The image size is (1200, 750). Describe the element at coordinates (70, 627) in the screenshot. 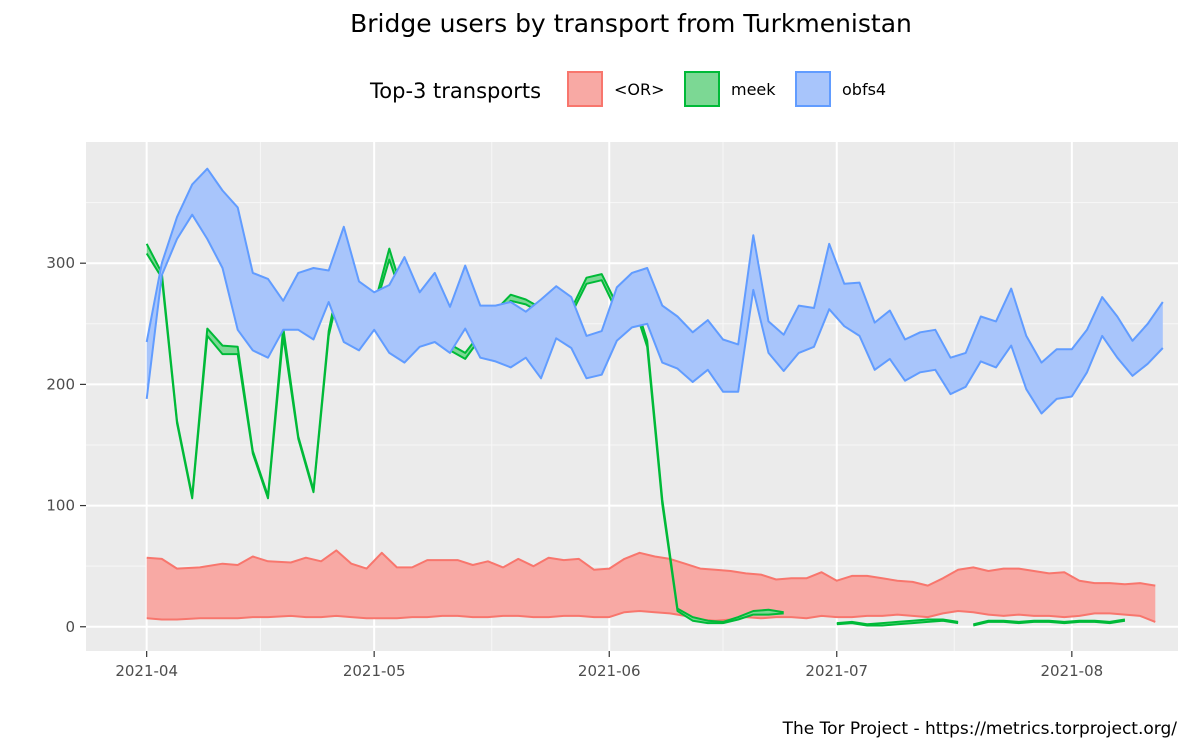

I see `y-tick-label: 0` at that location.